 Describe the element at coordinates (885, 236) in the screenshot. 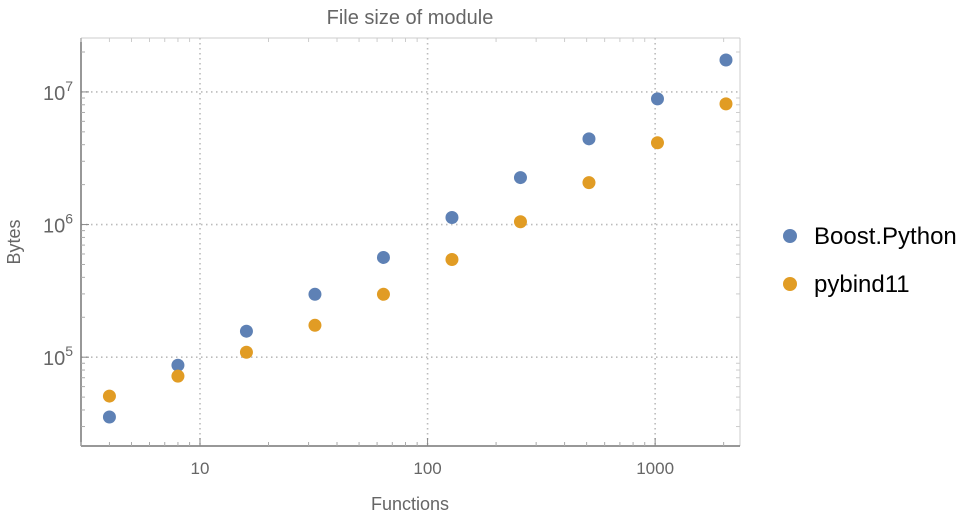

I see `legend-label: Boost.Python` at that location.